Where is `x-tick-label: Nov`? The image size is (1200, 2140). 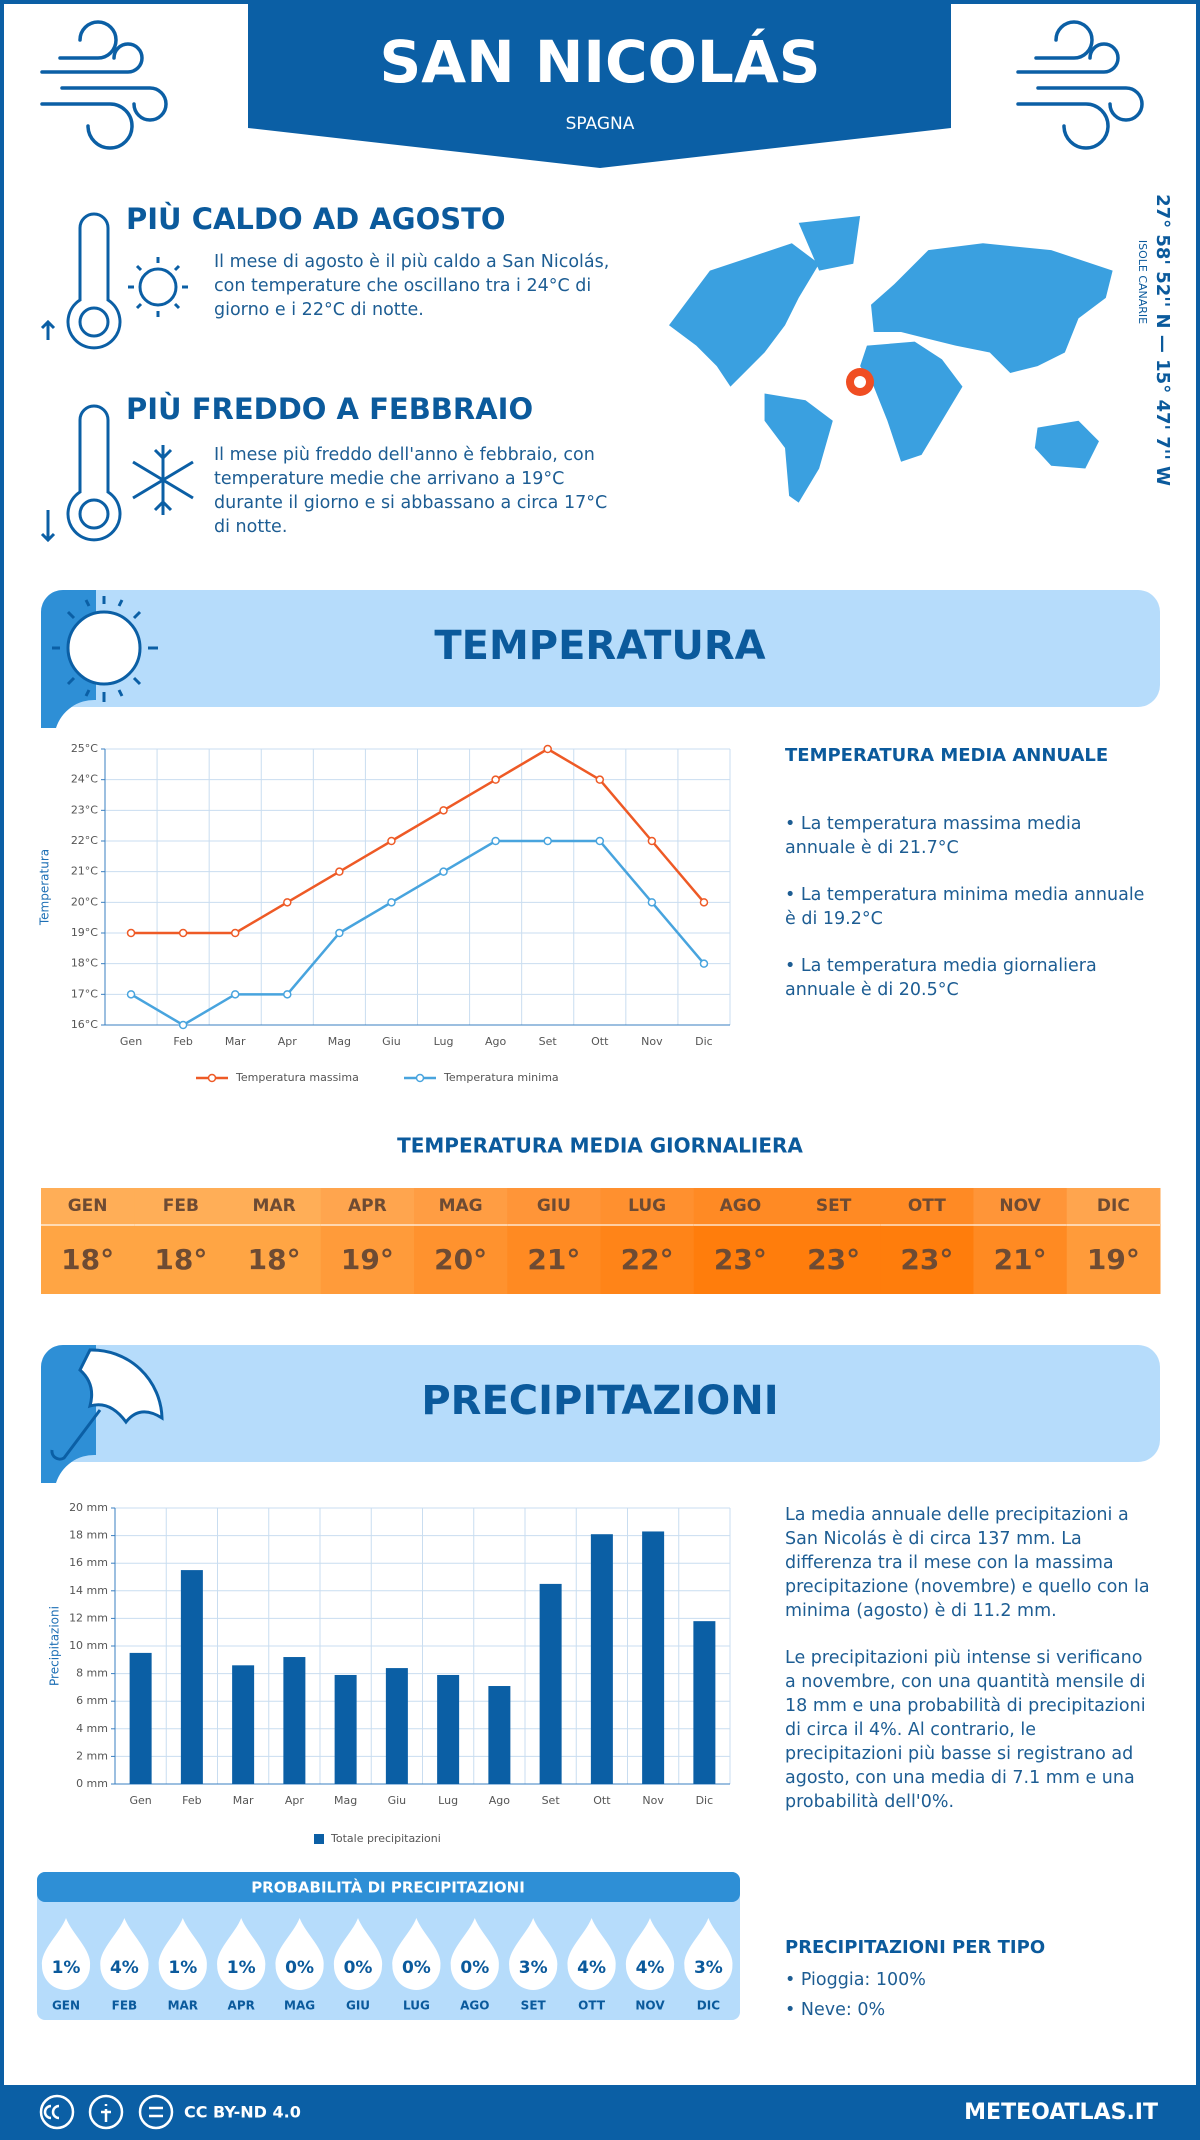
x-tick-label: Nov is located at coordinates (653, 1800).